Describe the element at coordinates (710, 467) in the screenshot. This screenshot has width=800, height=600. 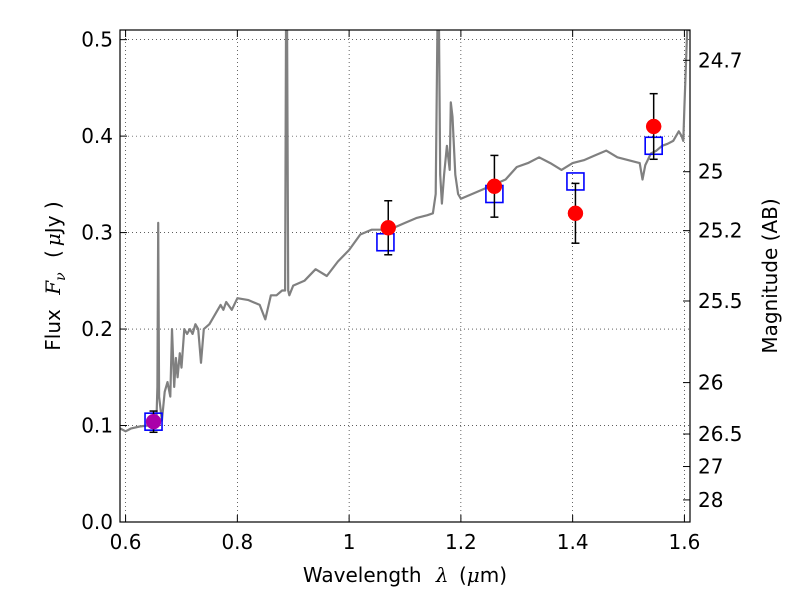
I see `y2-tick-label: 27` at that location.